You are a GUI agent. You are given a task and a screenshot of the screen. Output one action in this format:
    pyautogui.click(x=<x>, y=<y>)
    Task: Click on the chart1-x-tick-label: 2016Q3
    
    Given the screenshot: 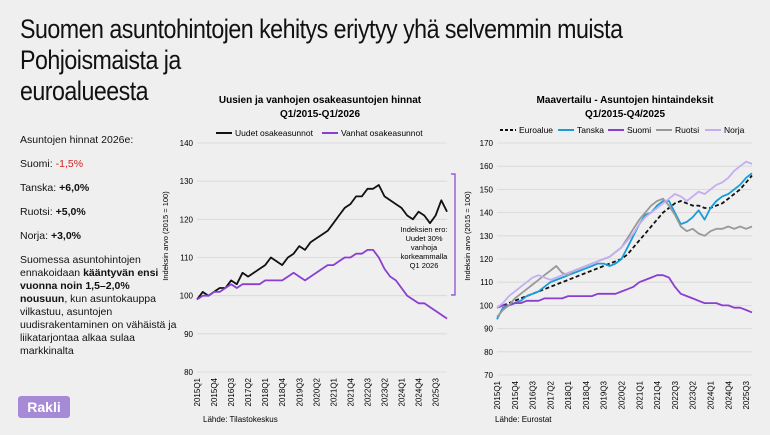 What is the action you would take?
    pyautogui.click(x=231, y=391)
    